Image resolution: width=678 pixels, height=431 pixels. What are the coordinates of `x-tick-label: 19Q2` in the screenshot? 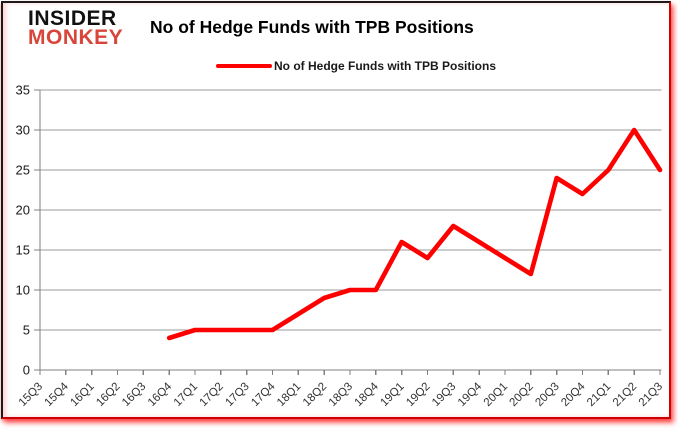 It's located at (418, 395).